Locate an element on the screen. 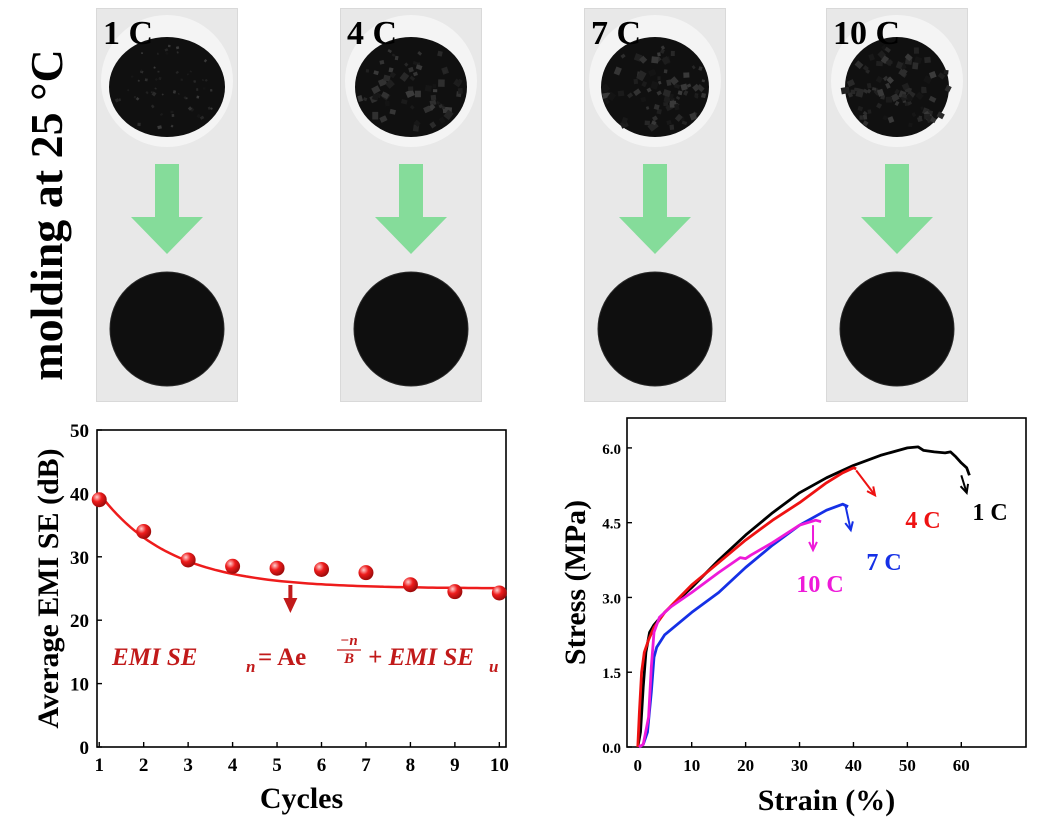 This screenshot has height=820, width=1041. panel-label: 7 C is located at coordinates (616, 33).